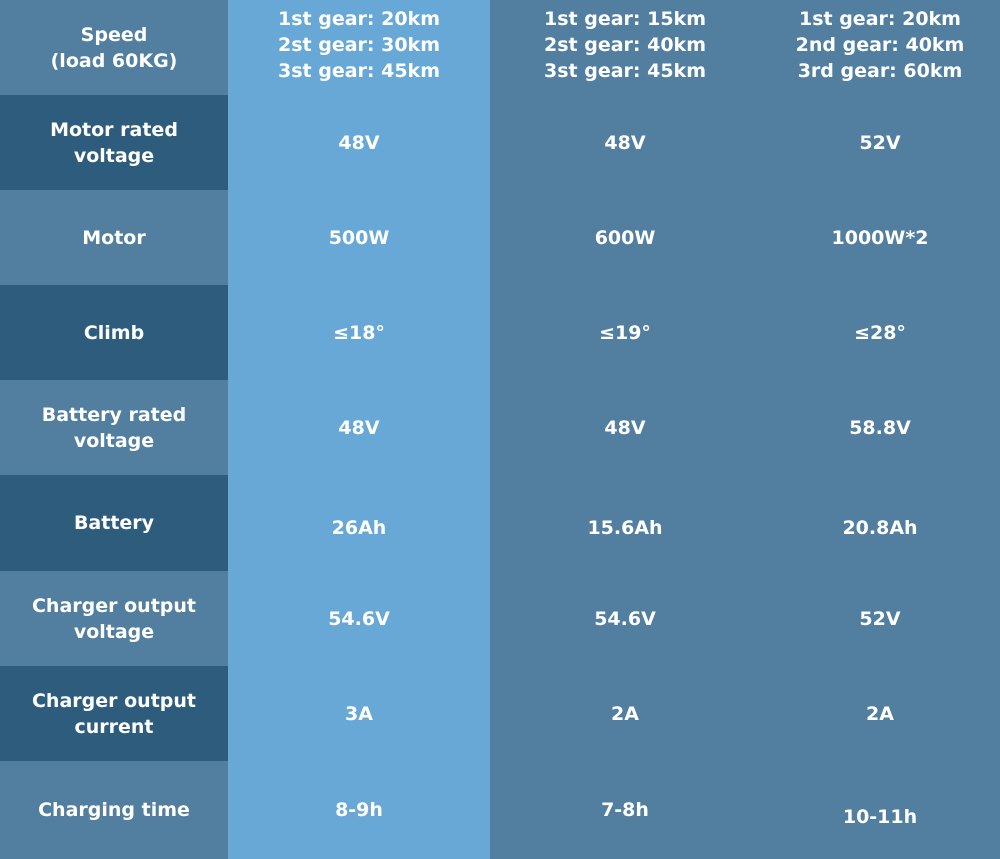 This screenshot has width=1000, height=859. What do you see at coordinates (625, 618) in the screenshot?
I see `cell-charger-output-voltage-col2: 54.6V` at bounding box center [625, 618].